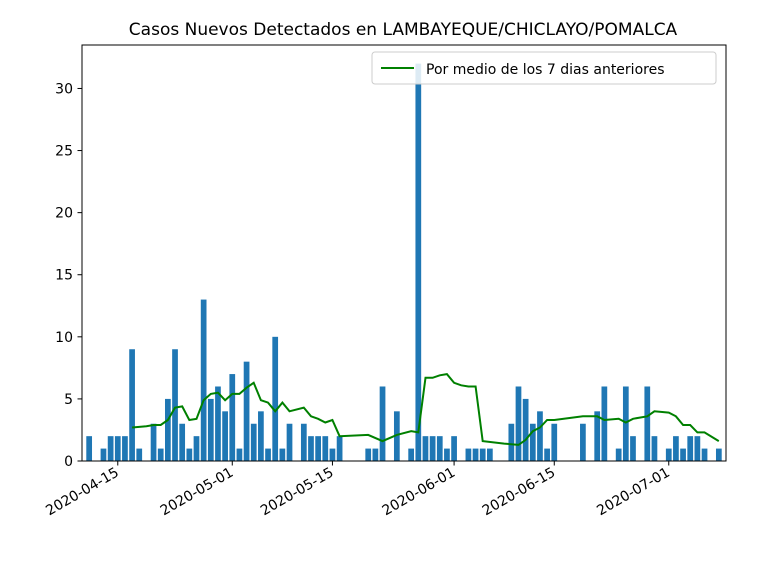  I want to click on y-tick-label: 0, so click(68, 462).